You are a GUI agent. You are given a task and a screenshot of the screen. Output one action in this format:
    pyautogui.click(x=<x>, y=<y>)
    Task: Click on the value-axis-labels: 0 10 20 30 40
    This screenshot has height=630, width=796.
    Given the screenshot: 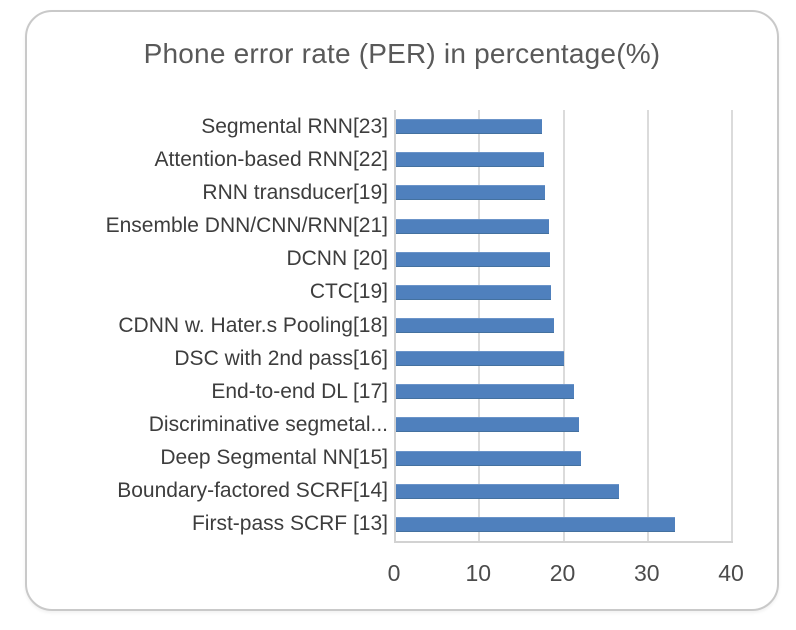 What is the action you would take?
    pyautogui.click(x=566, y=577)
    